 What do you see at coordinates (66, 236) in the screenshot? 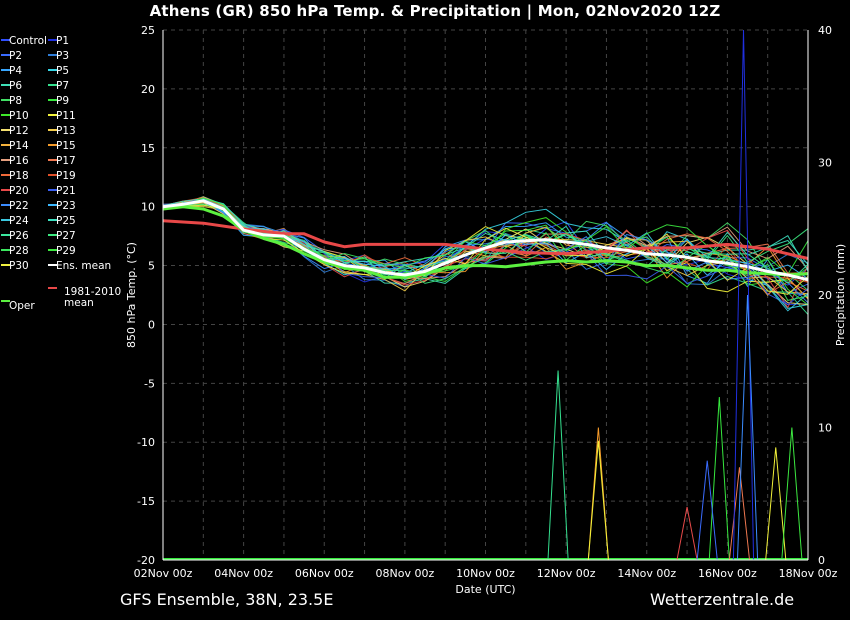
I see `legend-label: P27` at bounding box center [66, 236].